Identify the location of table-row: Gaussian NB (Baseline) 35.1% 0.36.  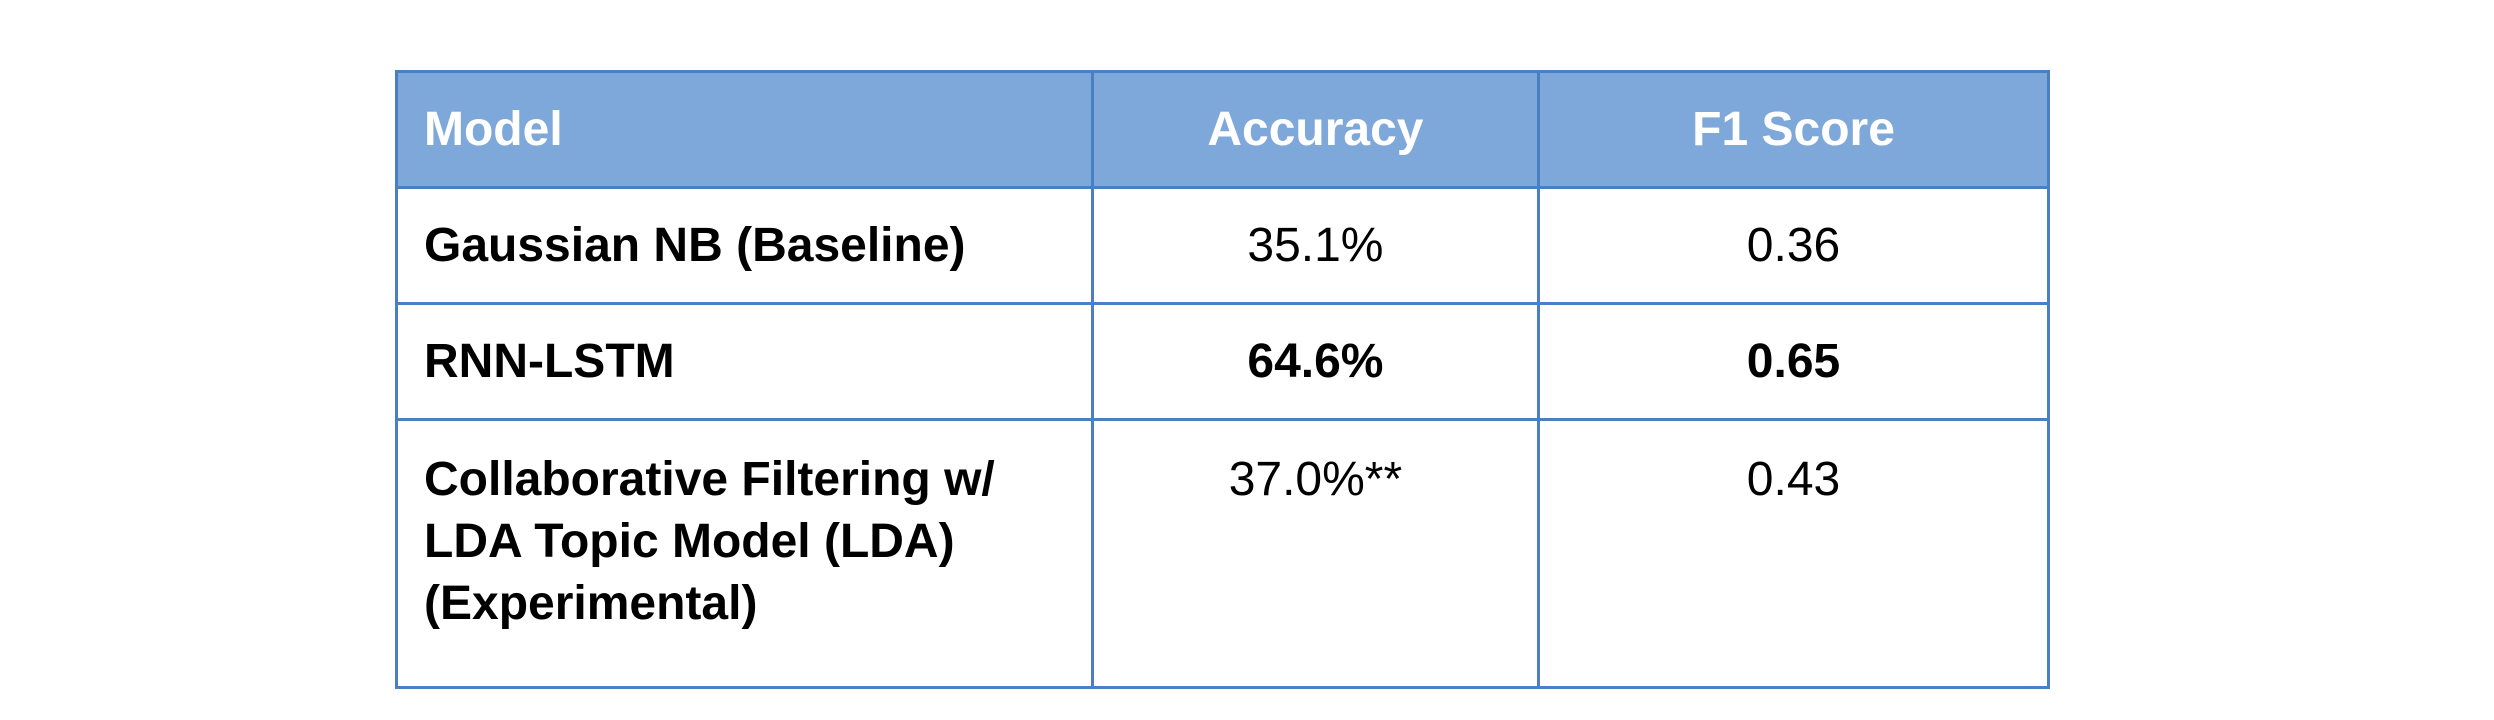
(1222, 245).